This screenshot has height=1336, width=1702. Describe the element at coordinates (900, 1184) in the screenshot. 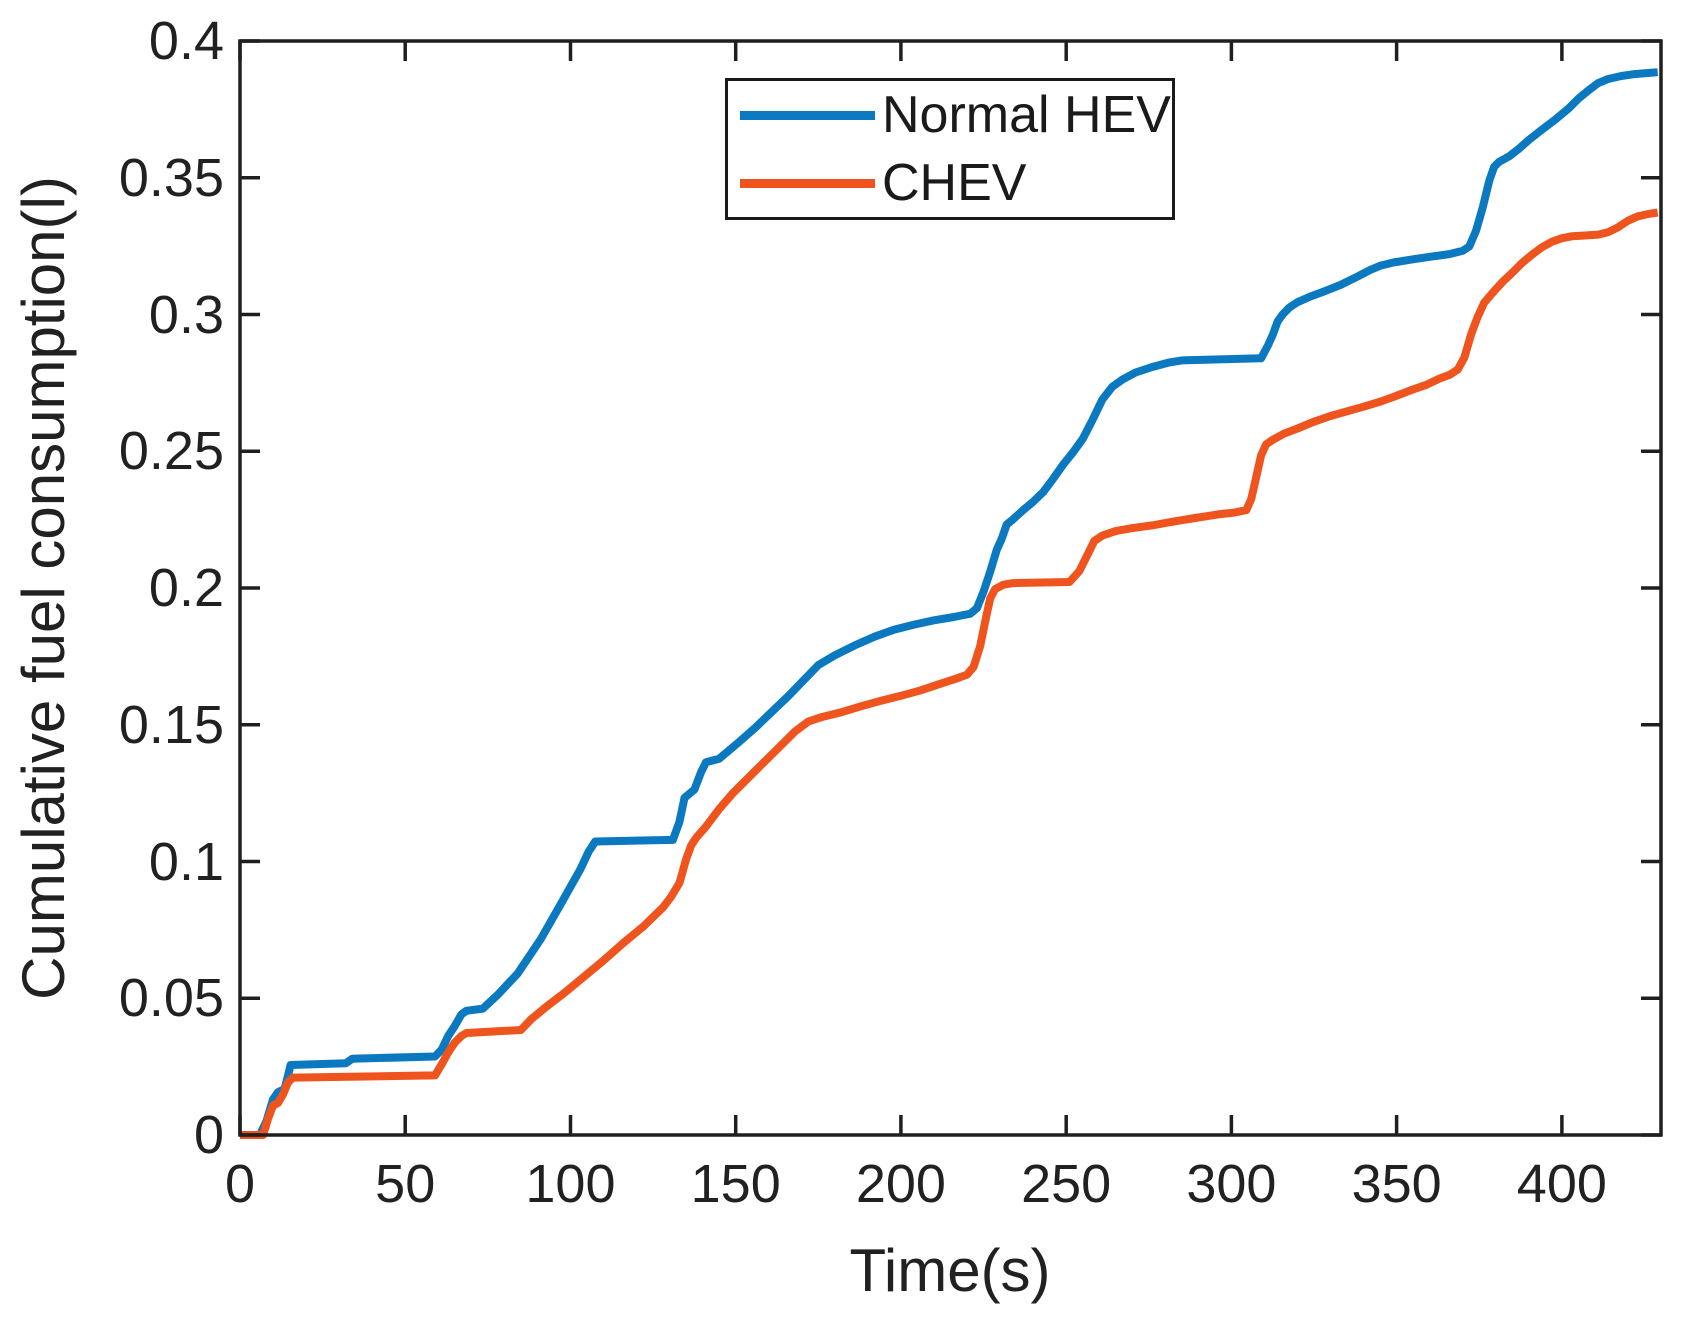

I see `x-tick-label: 200` at that location.